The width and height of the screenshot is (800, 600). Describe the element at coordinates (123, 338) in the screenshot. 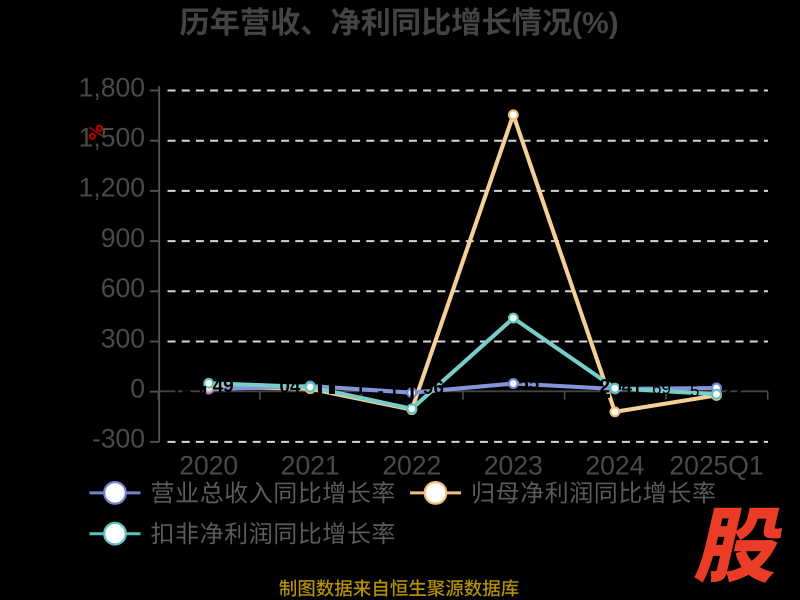

I see `svg-text: 300` at that location.